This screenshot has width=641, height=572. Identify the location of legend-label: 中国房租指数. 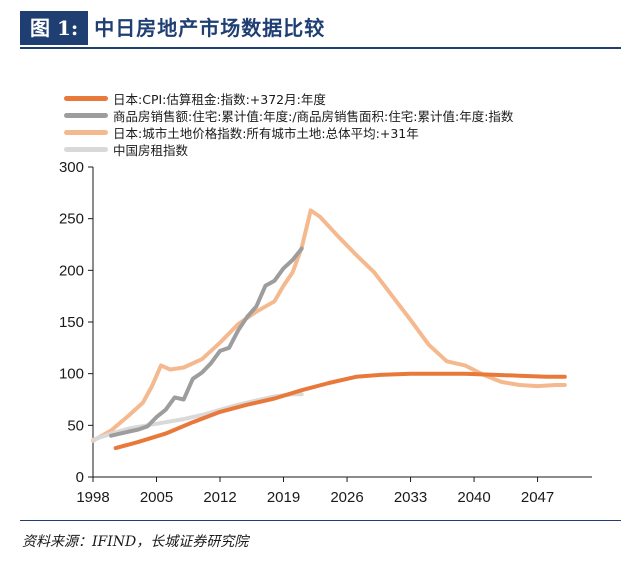
(151, 150).